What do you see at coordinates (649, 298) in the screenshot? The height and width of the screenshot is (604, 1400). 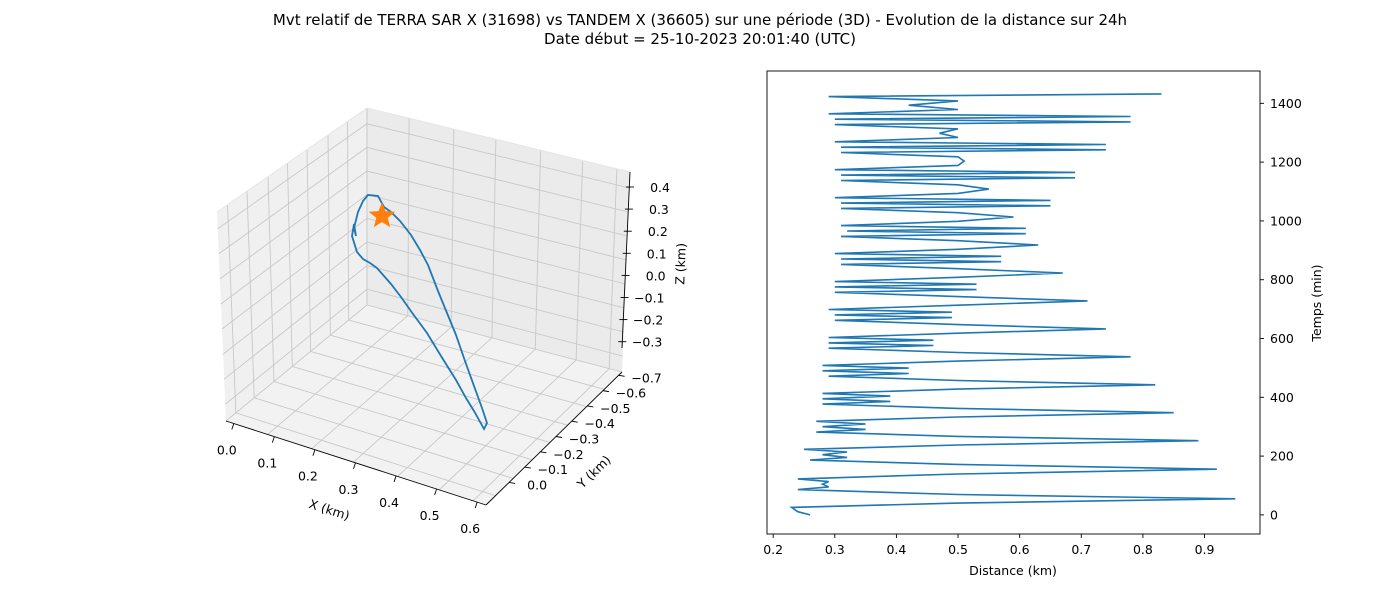 I see `z-tick-label: −0.1` at bounding box center [649, 298].